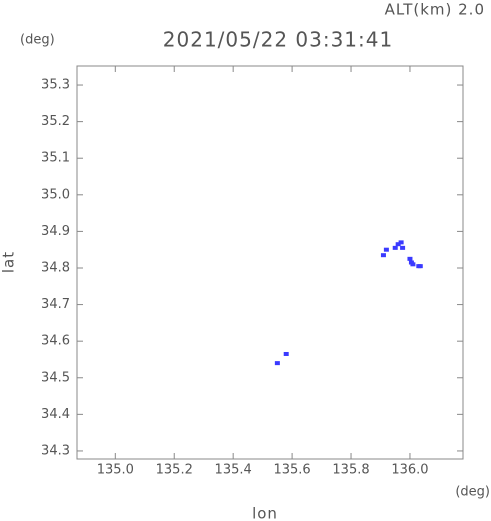 The image size is (491, 521). I want to click on y-axis-label: lat, so click(9, 262).